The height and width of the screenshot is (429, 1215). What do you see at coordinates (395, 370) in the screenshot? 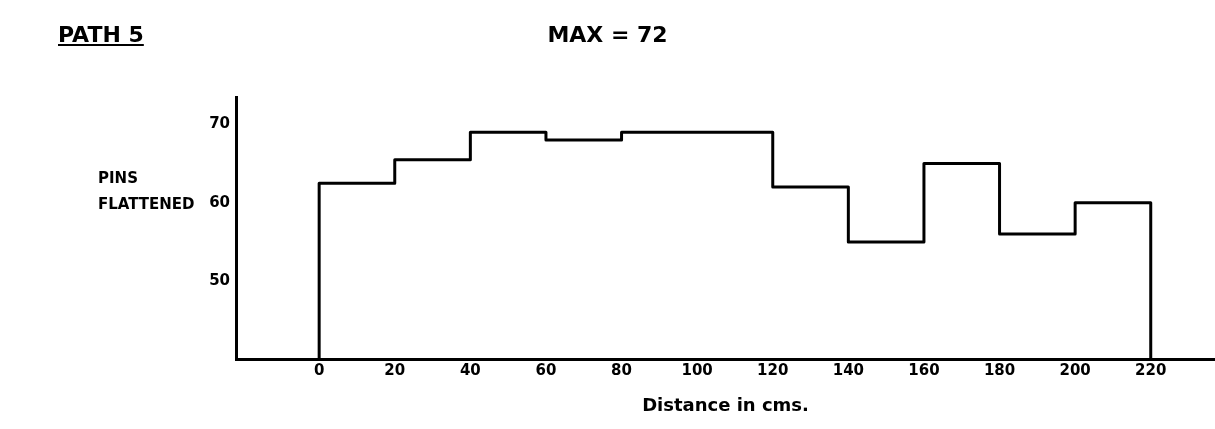
I see `x-tick-label: 20` at bounding box center [395, 370].